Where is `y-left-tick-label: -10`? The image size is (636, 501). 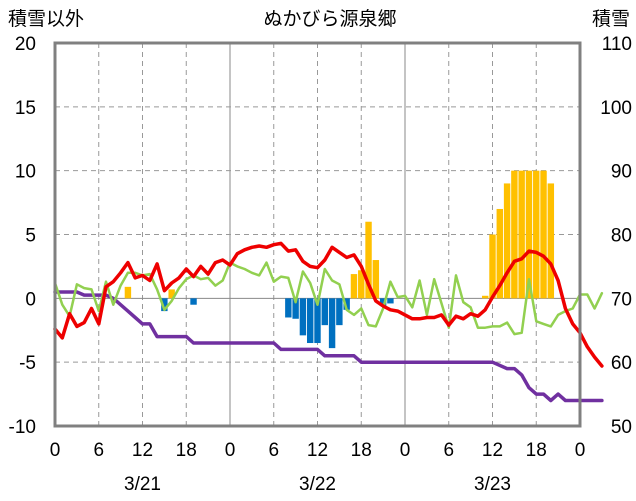 y-left-tick-label: -10 is located at coordinates (22, 427).